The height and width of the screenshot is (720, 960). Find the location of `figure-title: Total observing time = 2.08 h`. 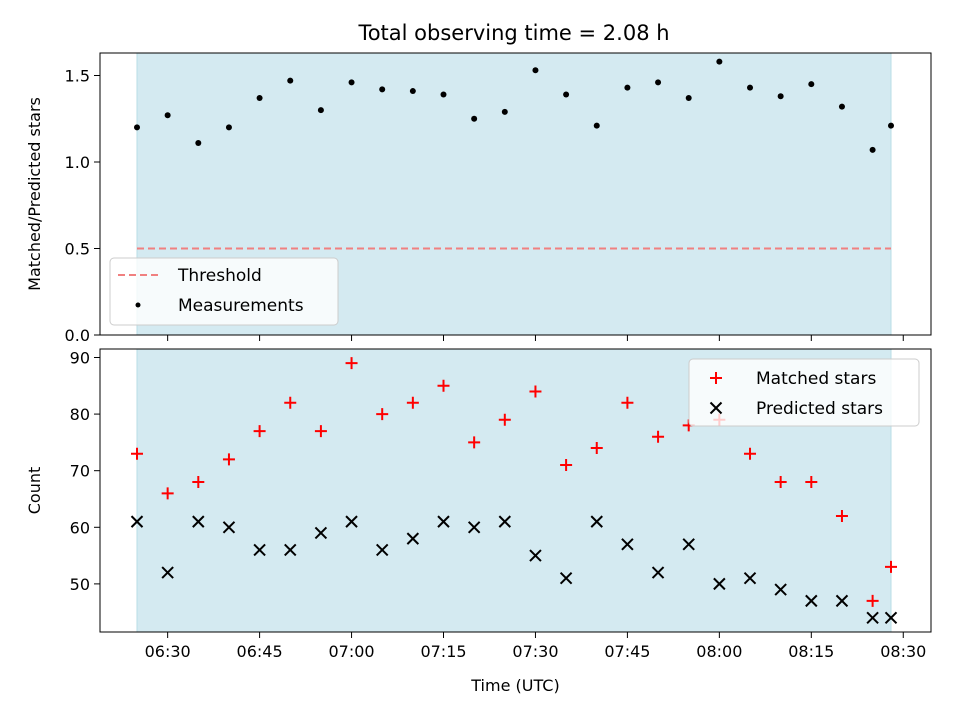

figure-title: Total observing time = 2.08 h is located at coordinates (513, 33).